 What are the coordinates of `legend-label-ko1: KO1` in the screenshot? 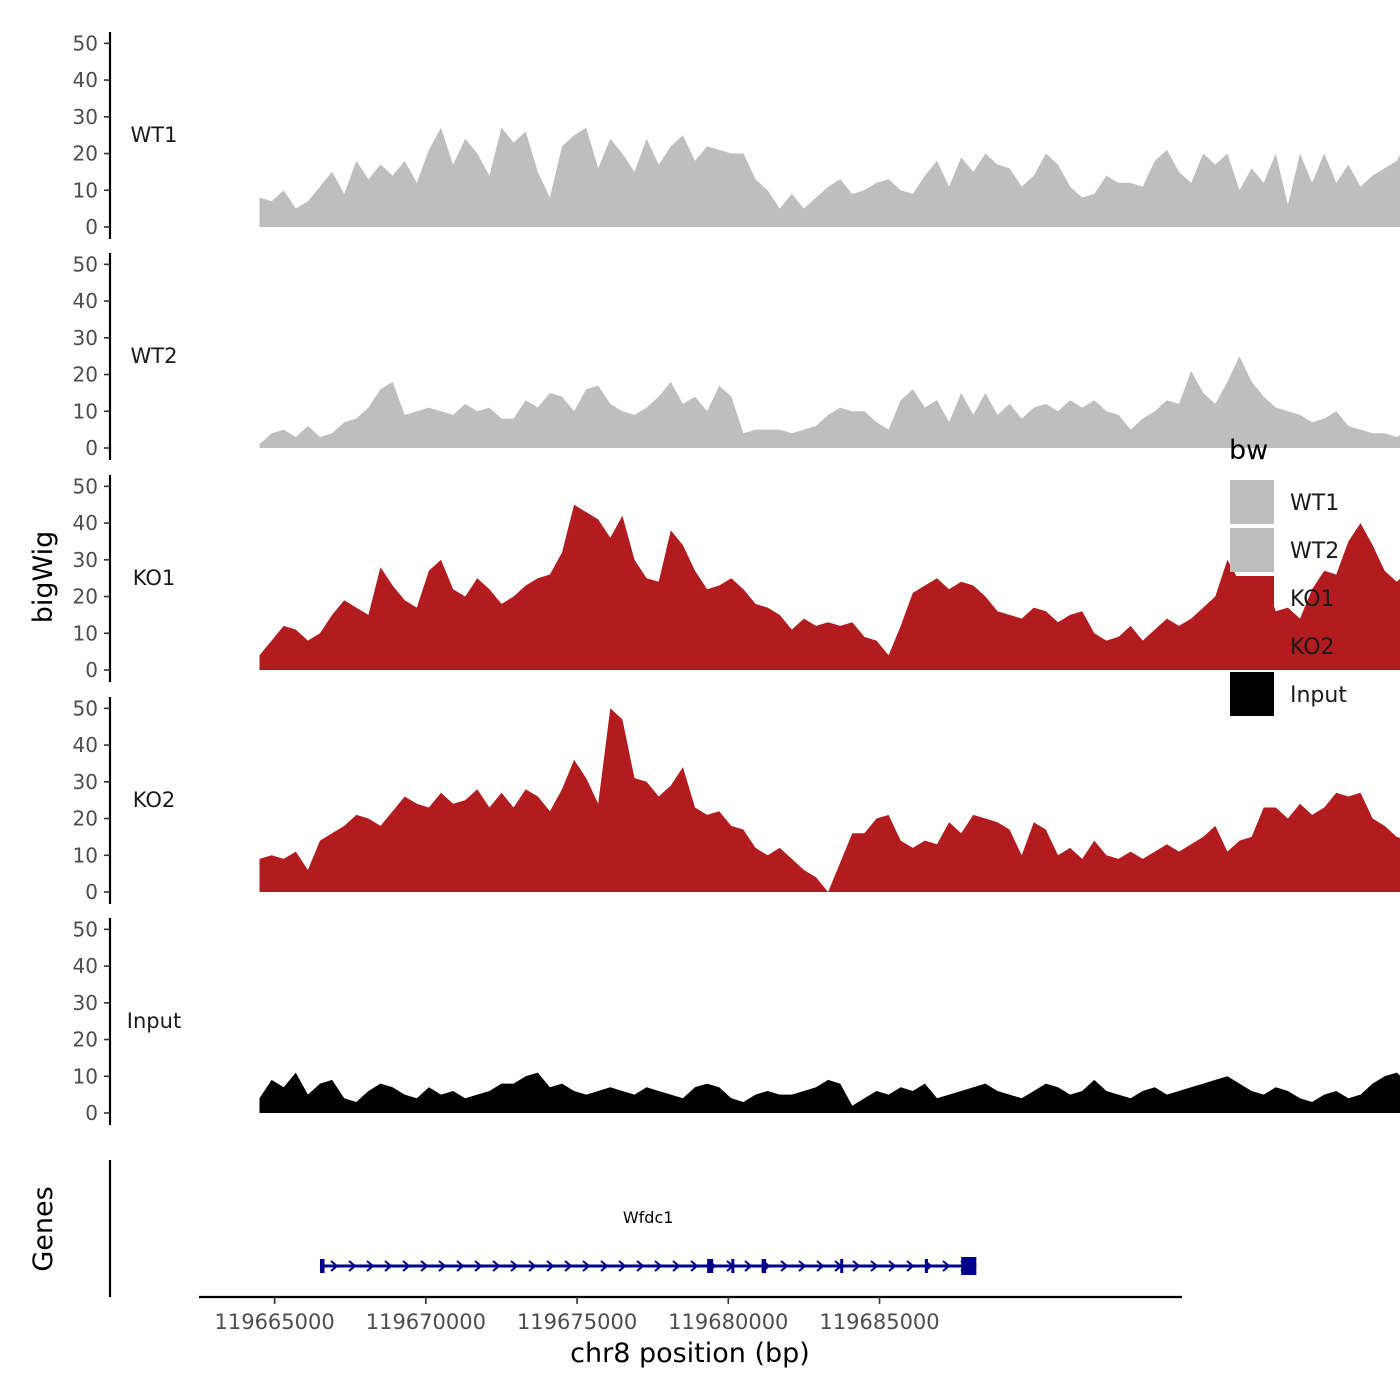 It's located at (1312, 599).